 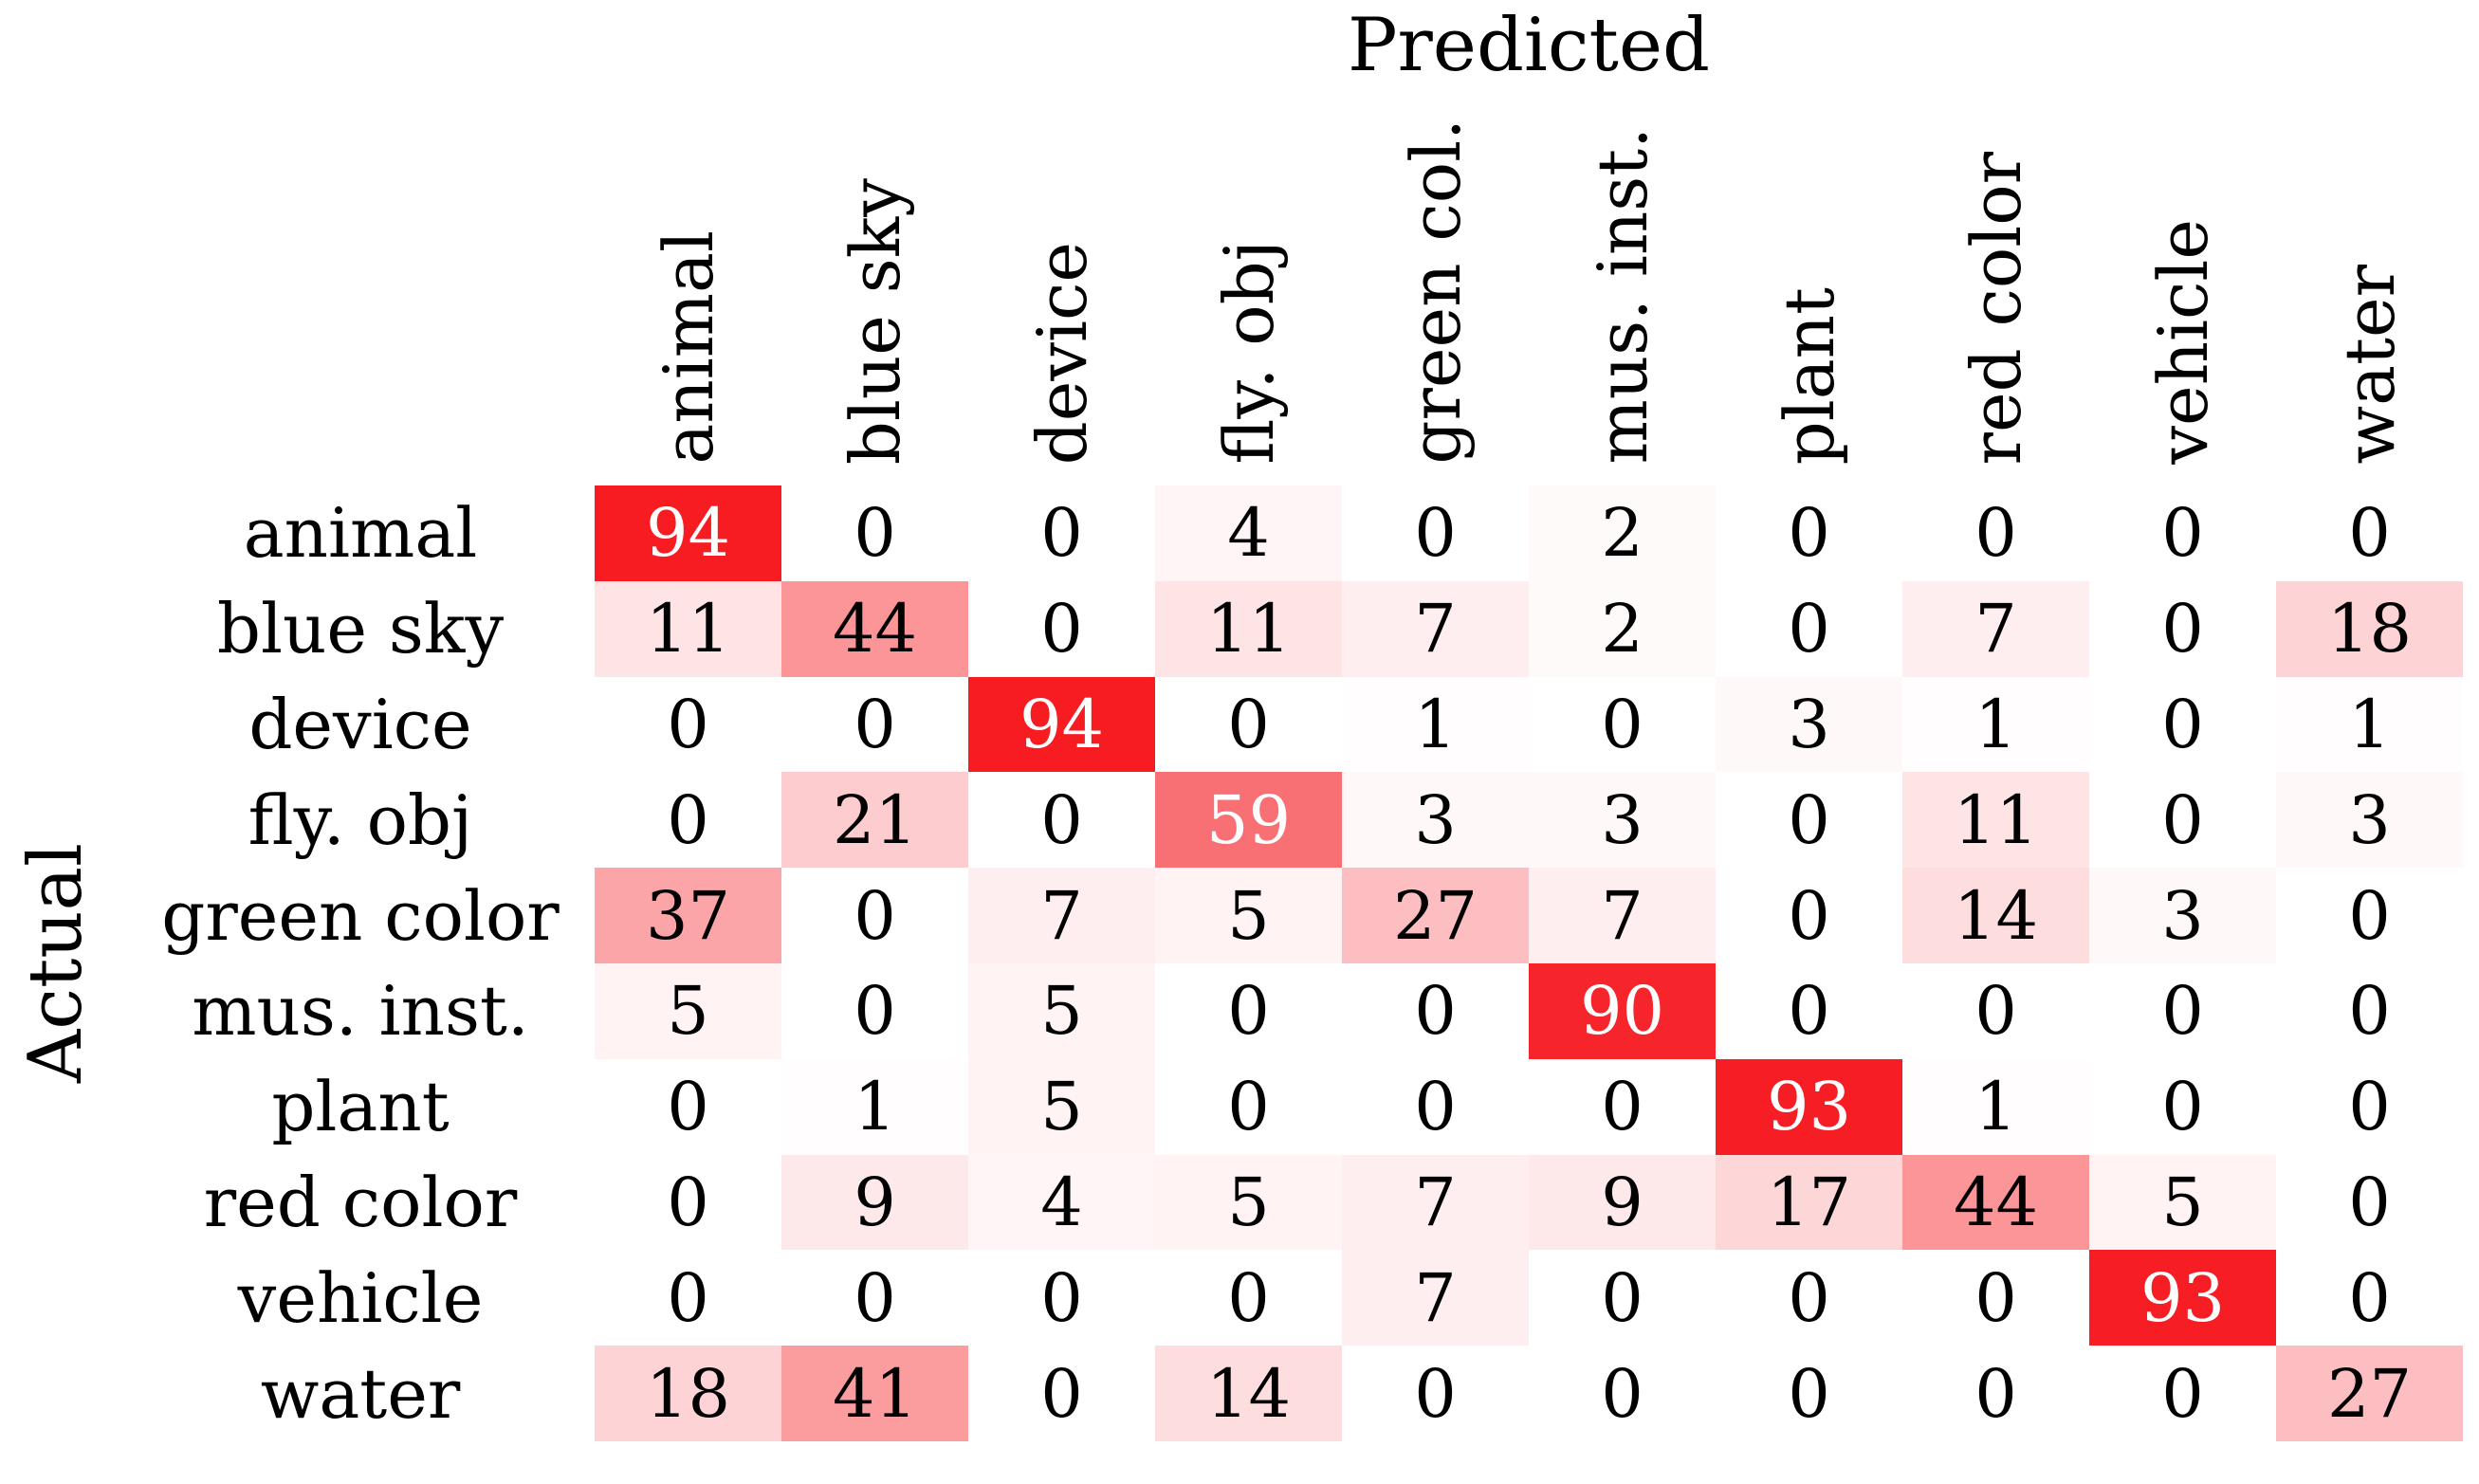 What do you see at coordinates (360, 819) in the screenshot?
I see `row-label-fly-obj: fly. obj` at bounding box center [360, 819].